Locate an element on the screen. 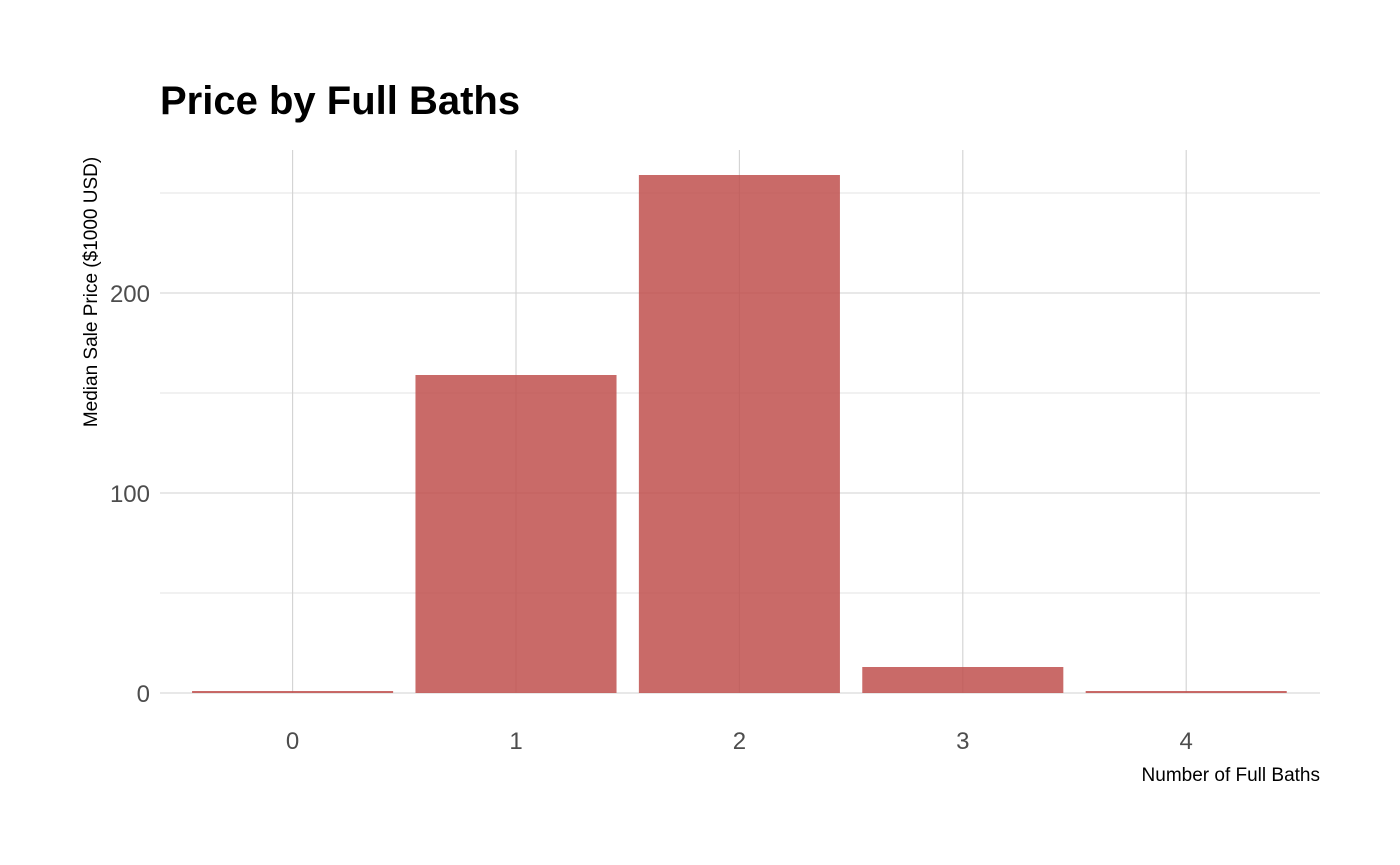 The height and width of the screenshot is (865, 1400). x-tick-label: 4 is located at coordinates (1186, 741).